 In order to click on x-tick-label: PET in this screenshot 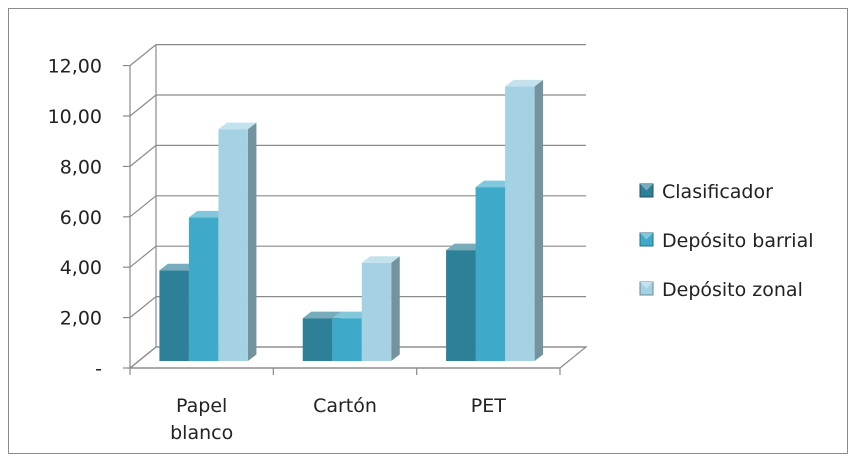, I will do `click(488, 406)`.